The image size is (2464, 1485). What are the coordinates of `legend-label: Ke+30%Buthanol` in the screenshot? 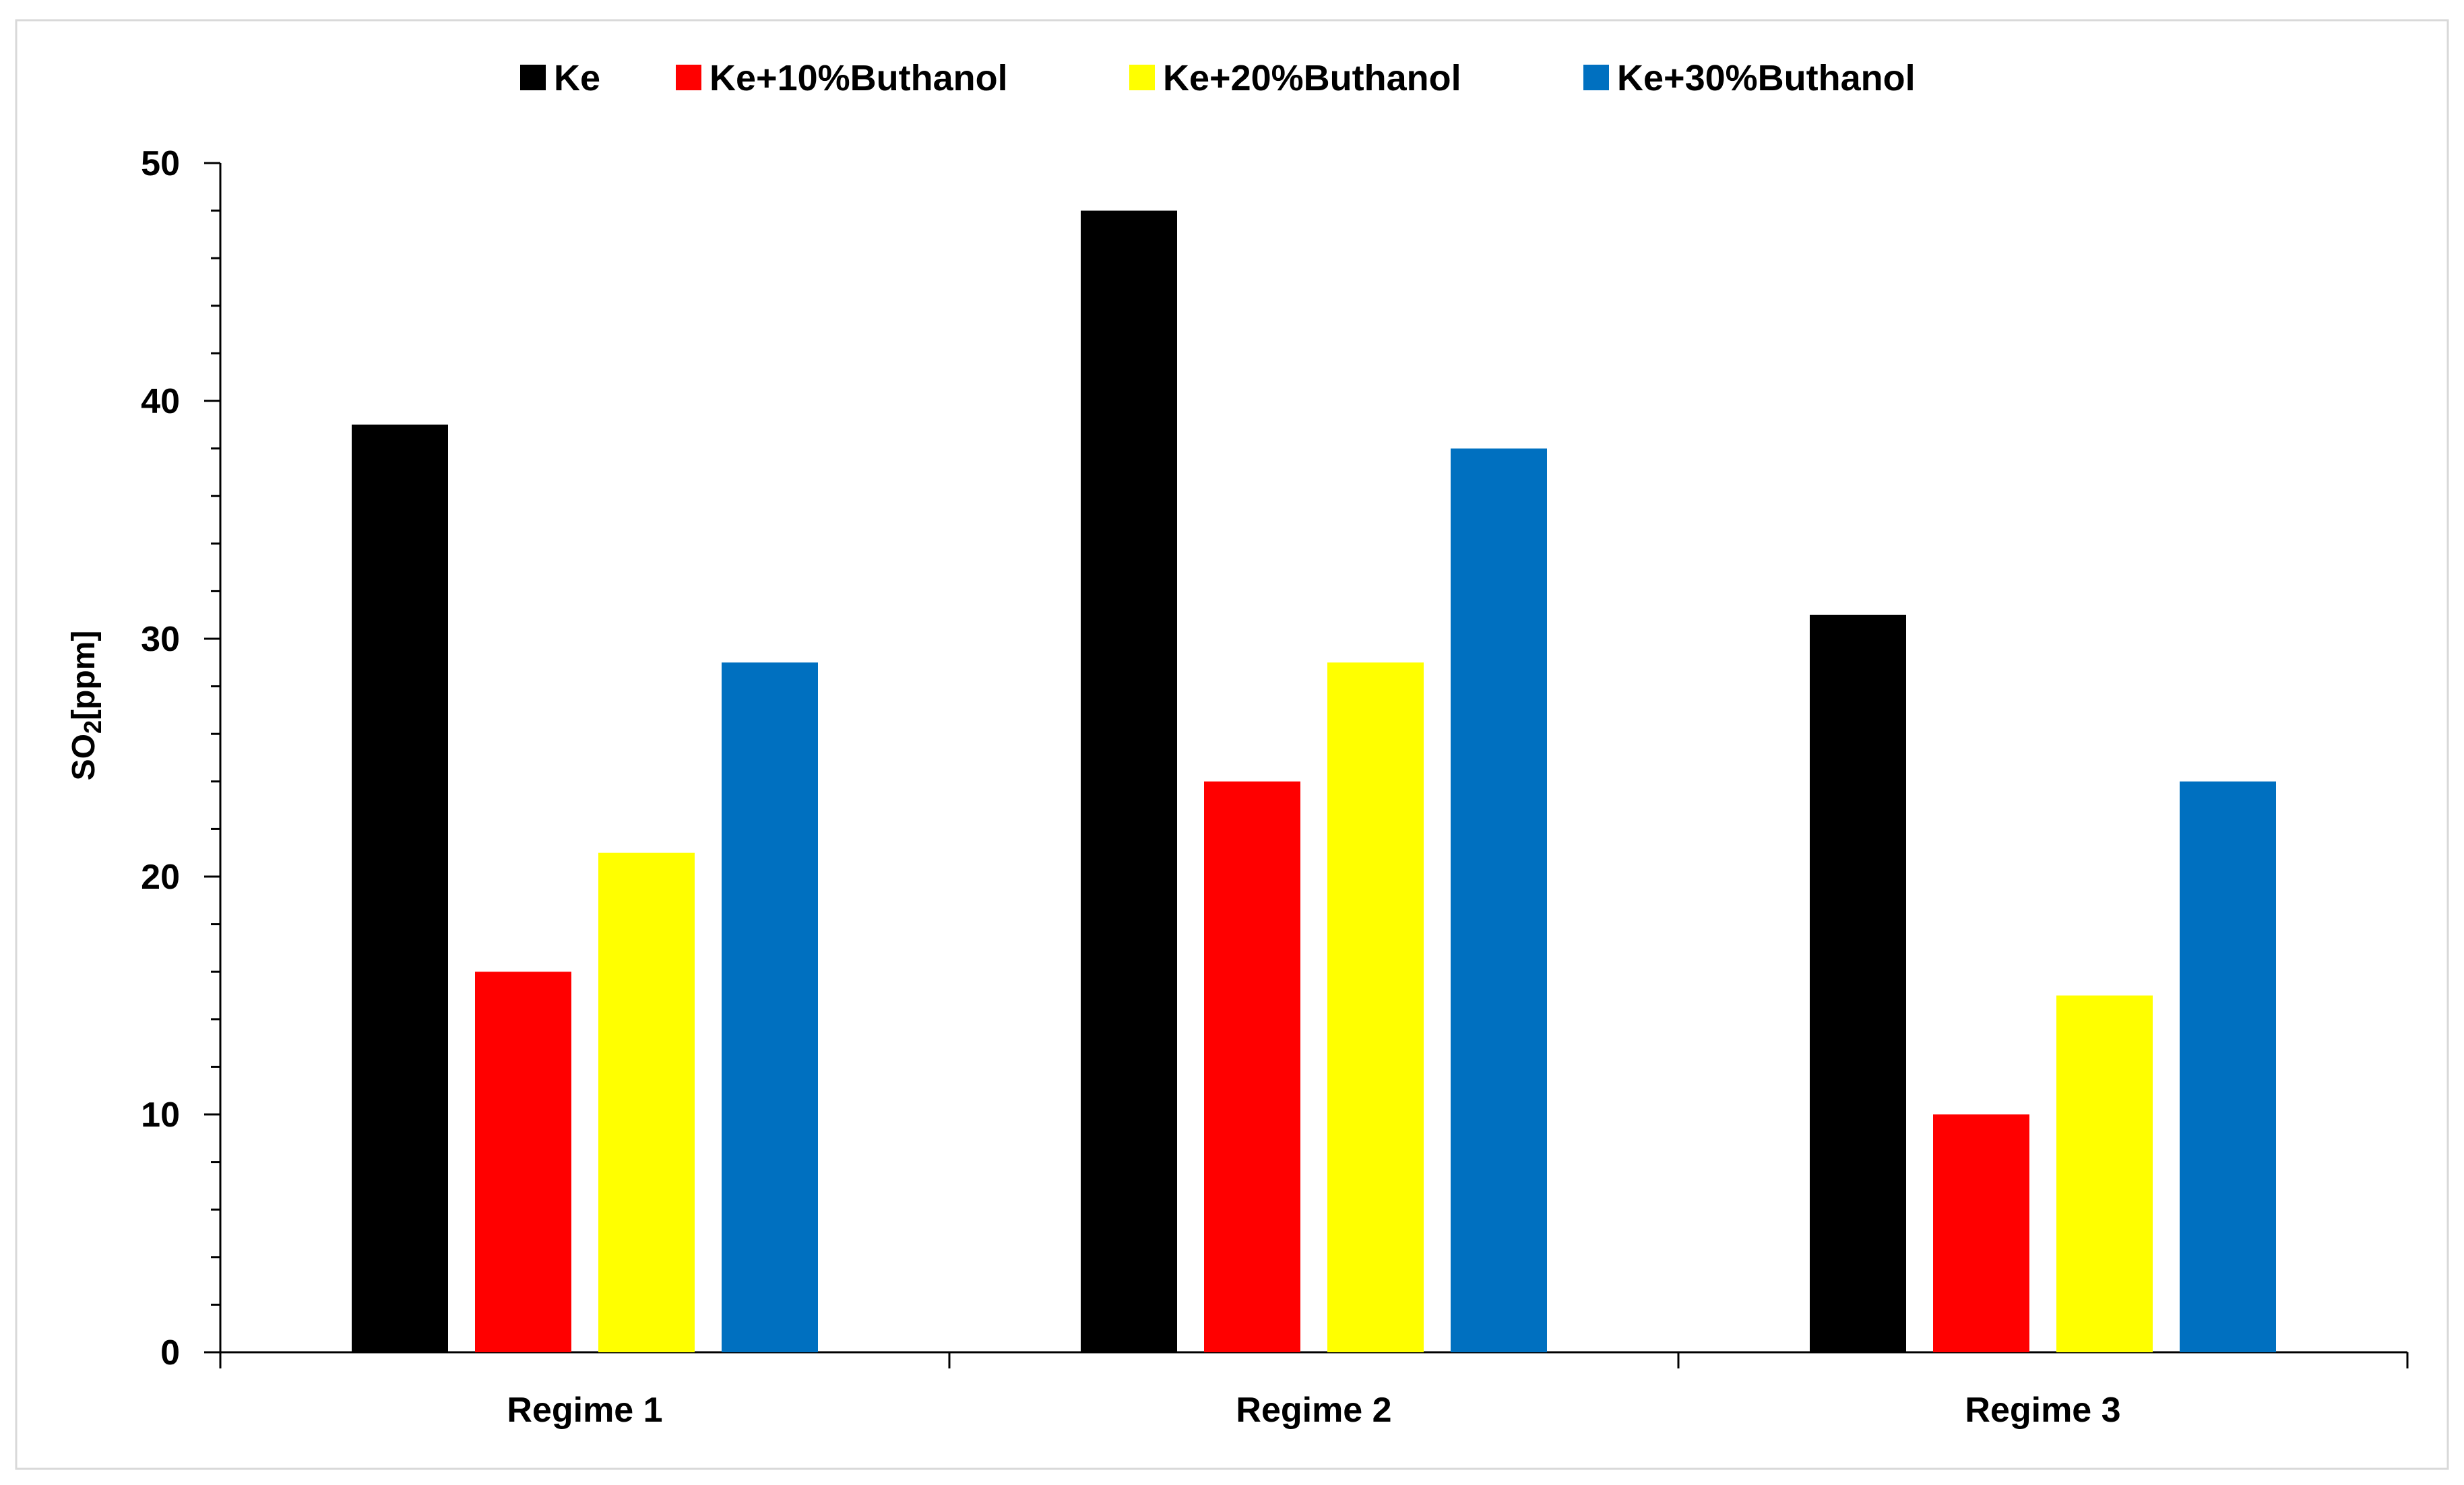 It's located at (1766, 78).